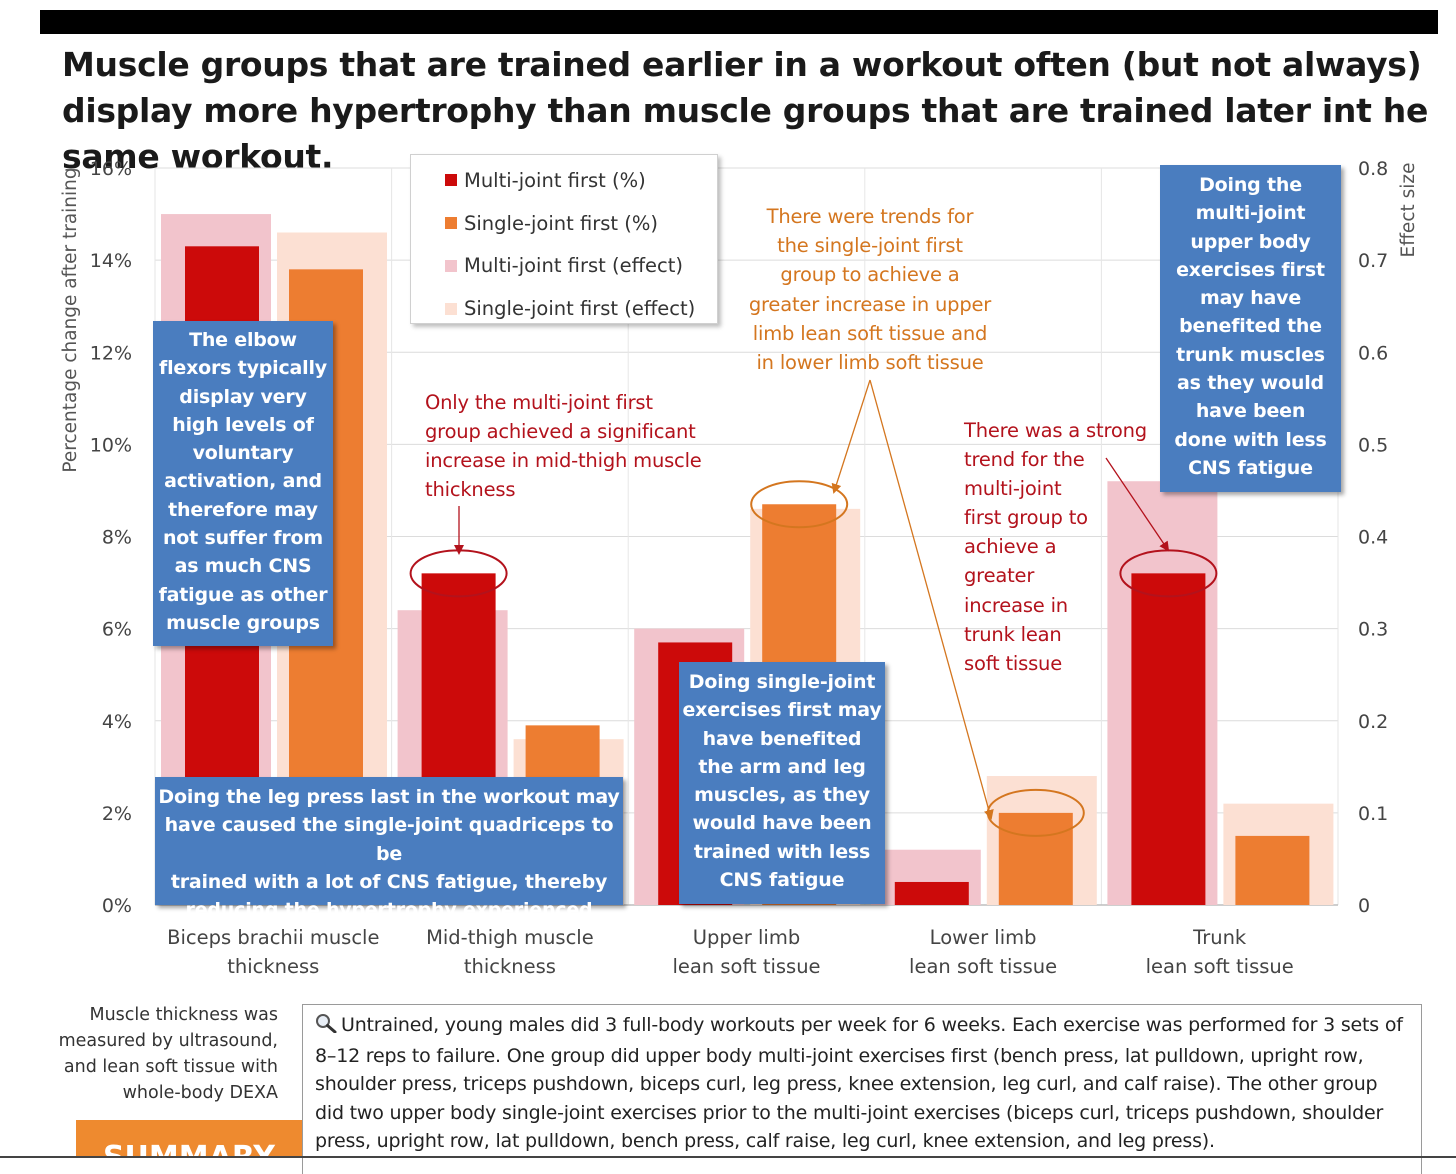 The width and height of the screenshot is (1456, 1174). What do you see at coordinates (580, 309) in the screenshot?
I see `legend-label: Single-joint first (effect)` at bounding box center [580, 309].